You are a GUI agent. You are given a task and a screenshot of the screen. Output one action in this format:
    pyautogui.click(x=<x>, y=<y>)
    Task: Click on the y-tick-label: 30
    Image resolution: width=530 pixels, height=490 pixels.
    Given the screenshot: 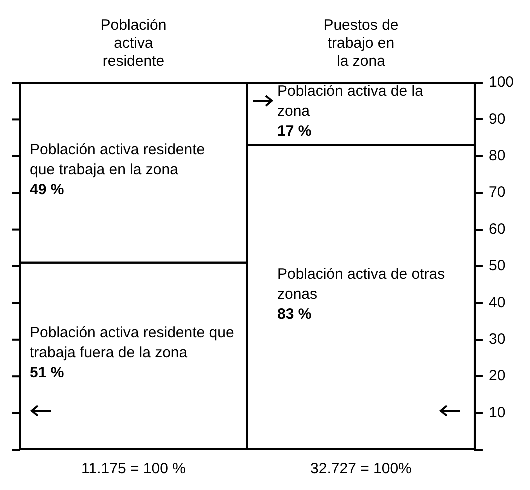 What is the action you would take?
    pyautogui.click(x=497, y=339)
    